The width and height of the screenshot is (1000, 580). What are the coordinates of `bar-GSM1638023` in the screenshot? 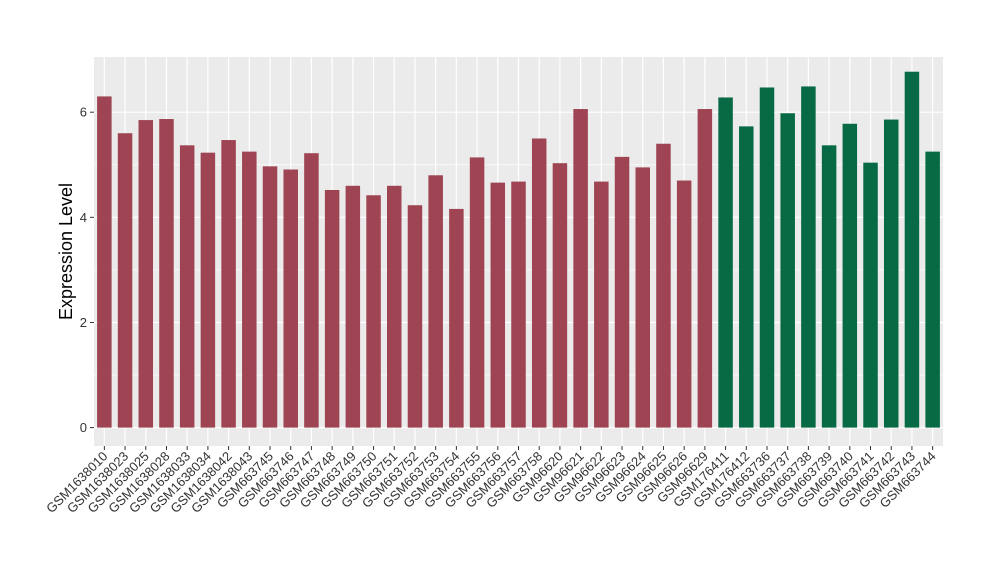 It's located at (125, 280).